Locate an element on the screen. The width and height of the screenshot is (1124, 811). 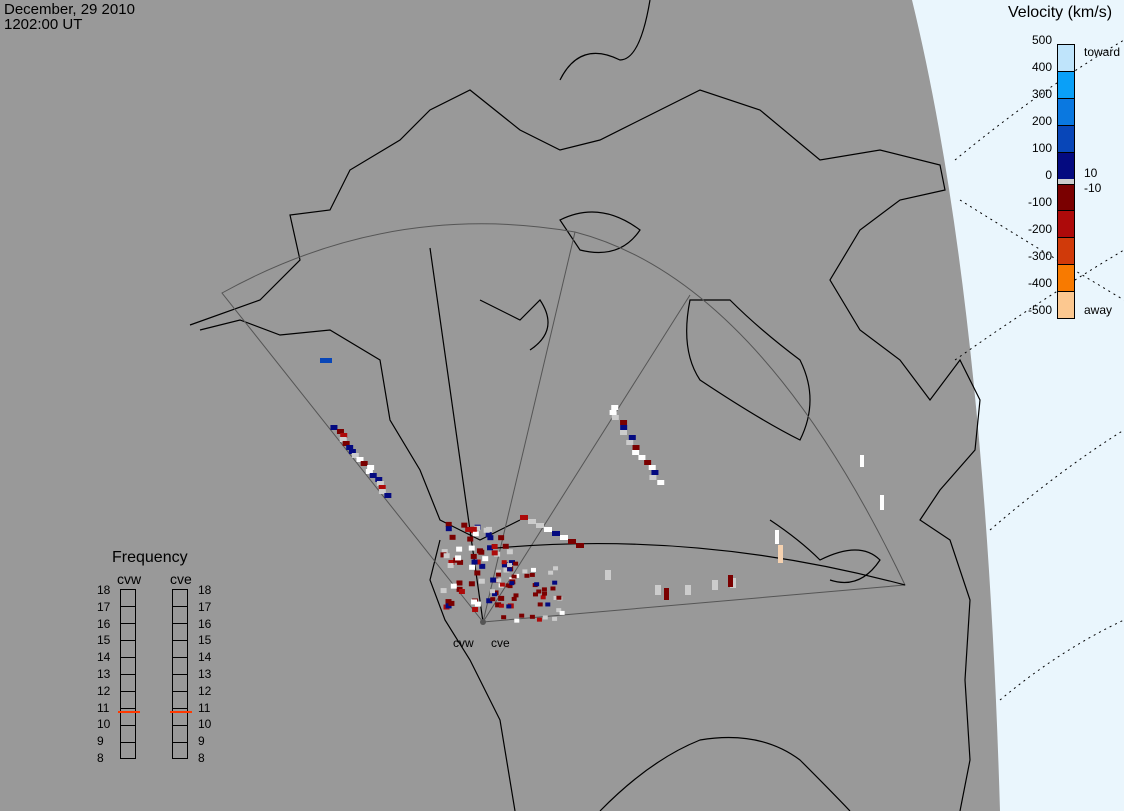
colorbar-tick: -300 is located at coordinates (1039, 256).